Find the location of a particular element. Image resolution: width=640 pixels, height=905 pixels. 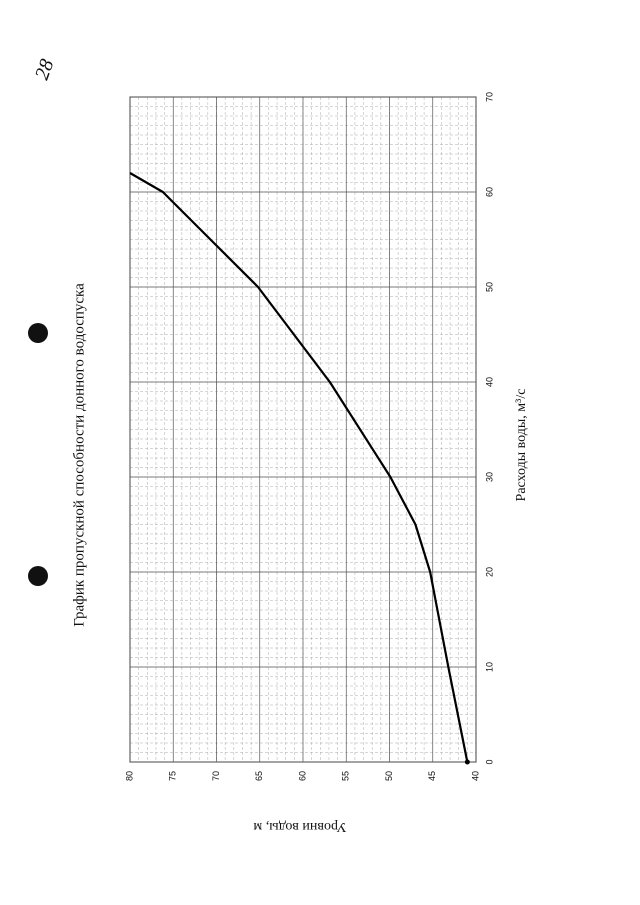

y-tick-label: 40 is located at coordinates (475, 776).